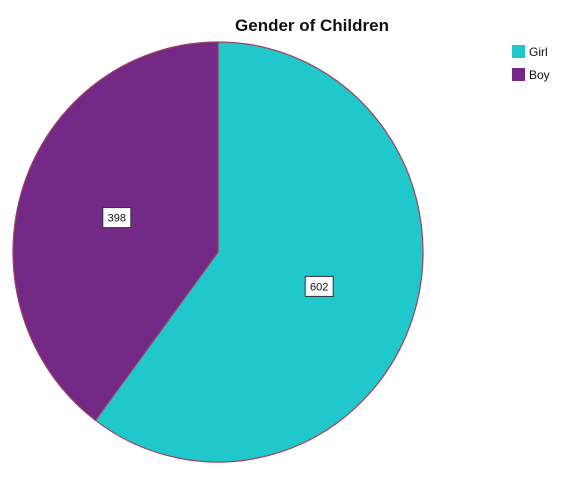 This screenshot has height=493, width=563. I want to click on data-label-girl: 602, so click(319, 286).